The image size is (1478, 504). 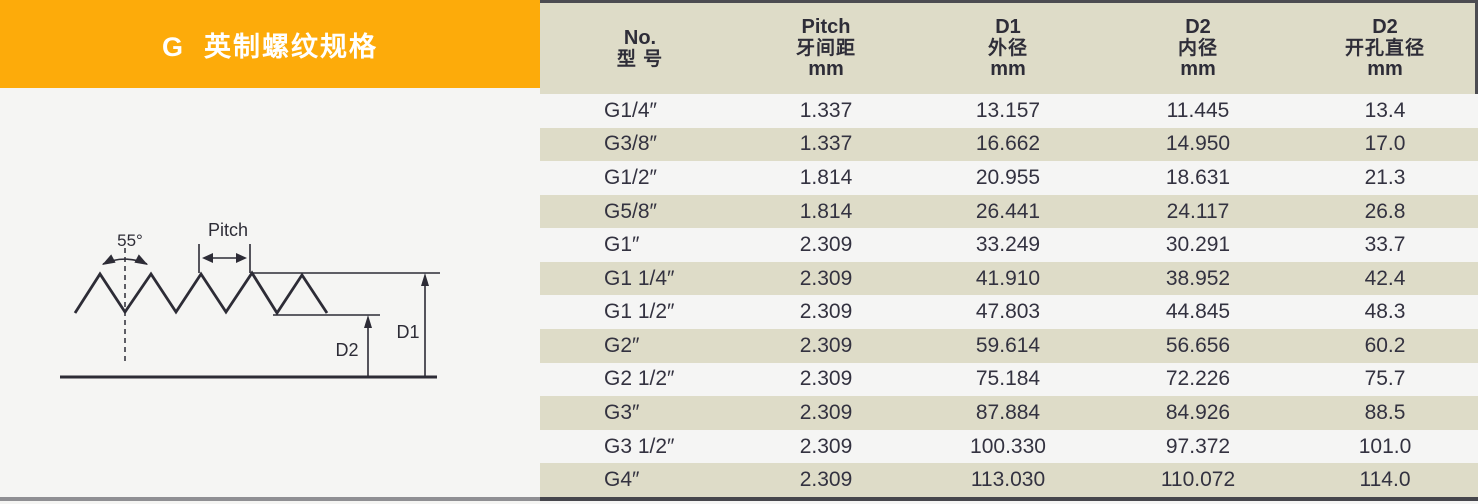 I want to click on value-cell: 47.803, so click(x=1008, y=312).